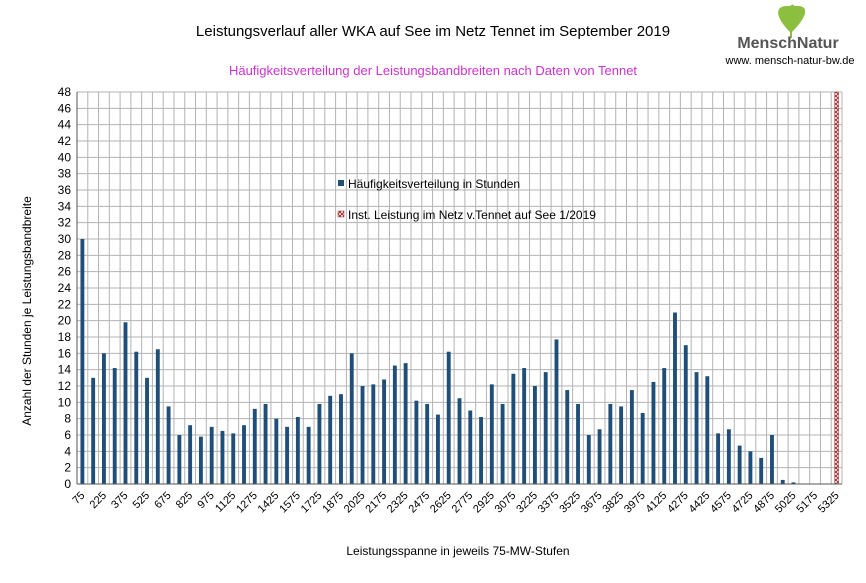  What do you see at coordinates (67, 435) in the screenshot?
I see `y-tick-label: 6` at bounding box center [67, 435].